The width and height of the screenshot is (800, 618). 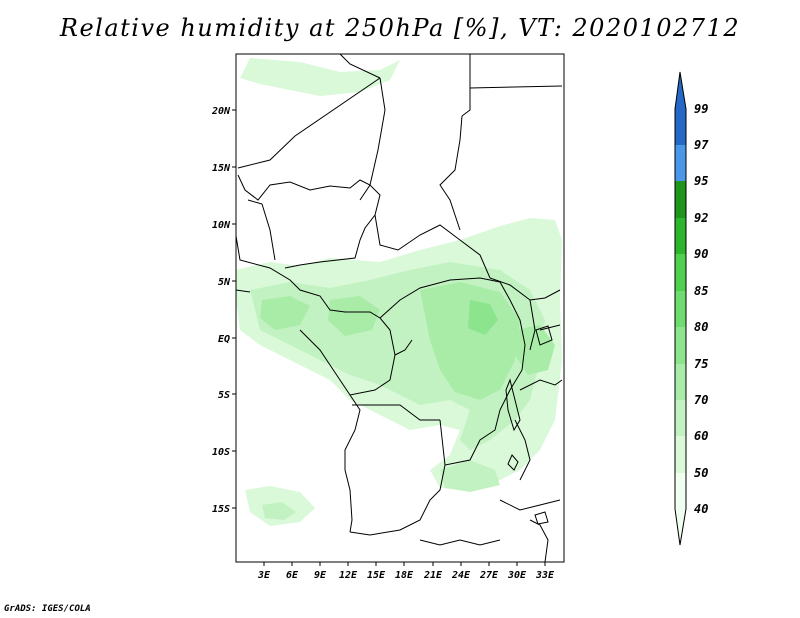 What do you see at coordinates (320, 575) in the screenshot?
I see `lon-label-9e: 9E` at bounding box center [320, 575].